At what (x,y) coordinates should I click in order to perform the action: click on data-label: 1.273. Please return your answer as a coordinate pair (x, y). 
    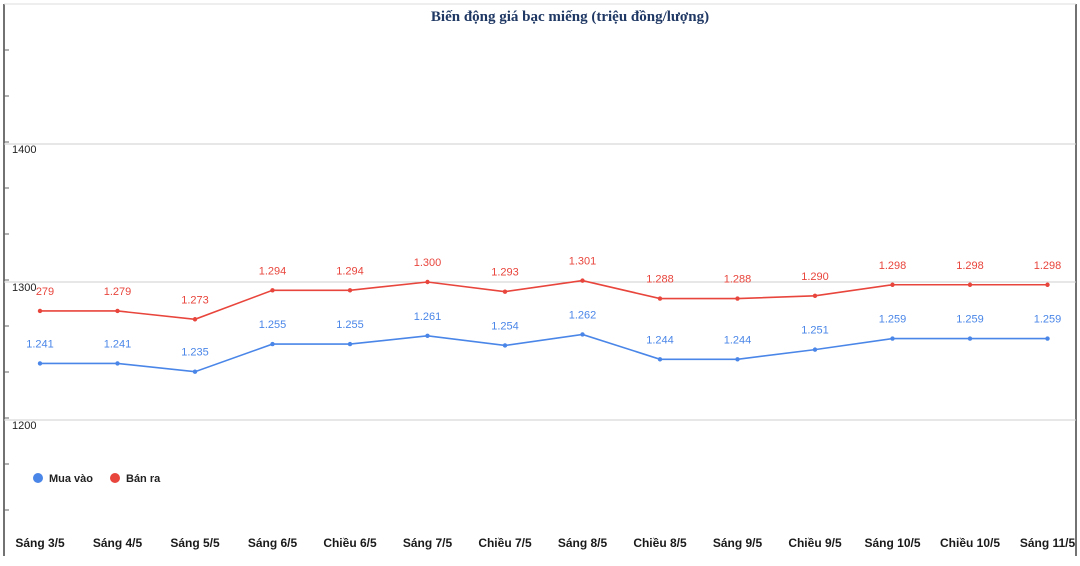
    Looking at the image, I should click on (195, 300).